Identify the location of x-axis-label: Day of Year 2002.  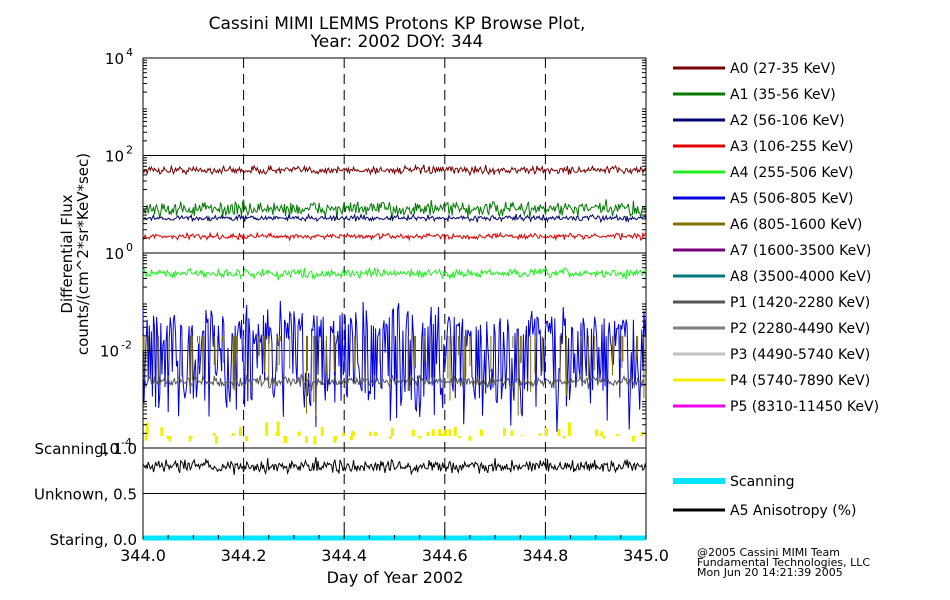
(395, 577).